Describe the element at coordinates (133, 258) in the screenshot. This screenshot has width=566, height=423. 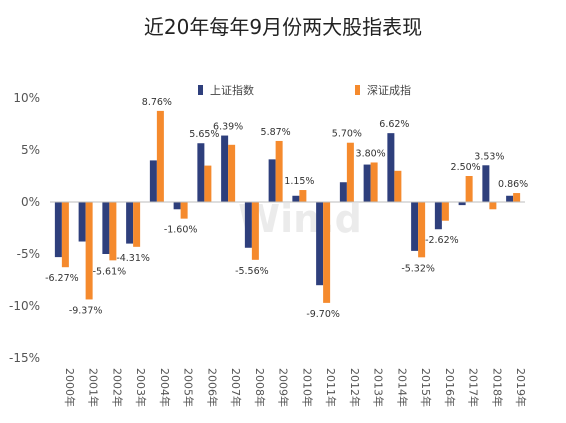
I see `data-label: -4.31%` at that location.